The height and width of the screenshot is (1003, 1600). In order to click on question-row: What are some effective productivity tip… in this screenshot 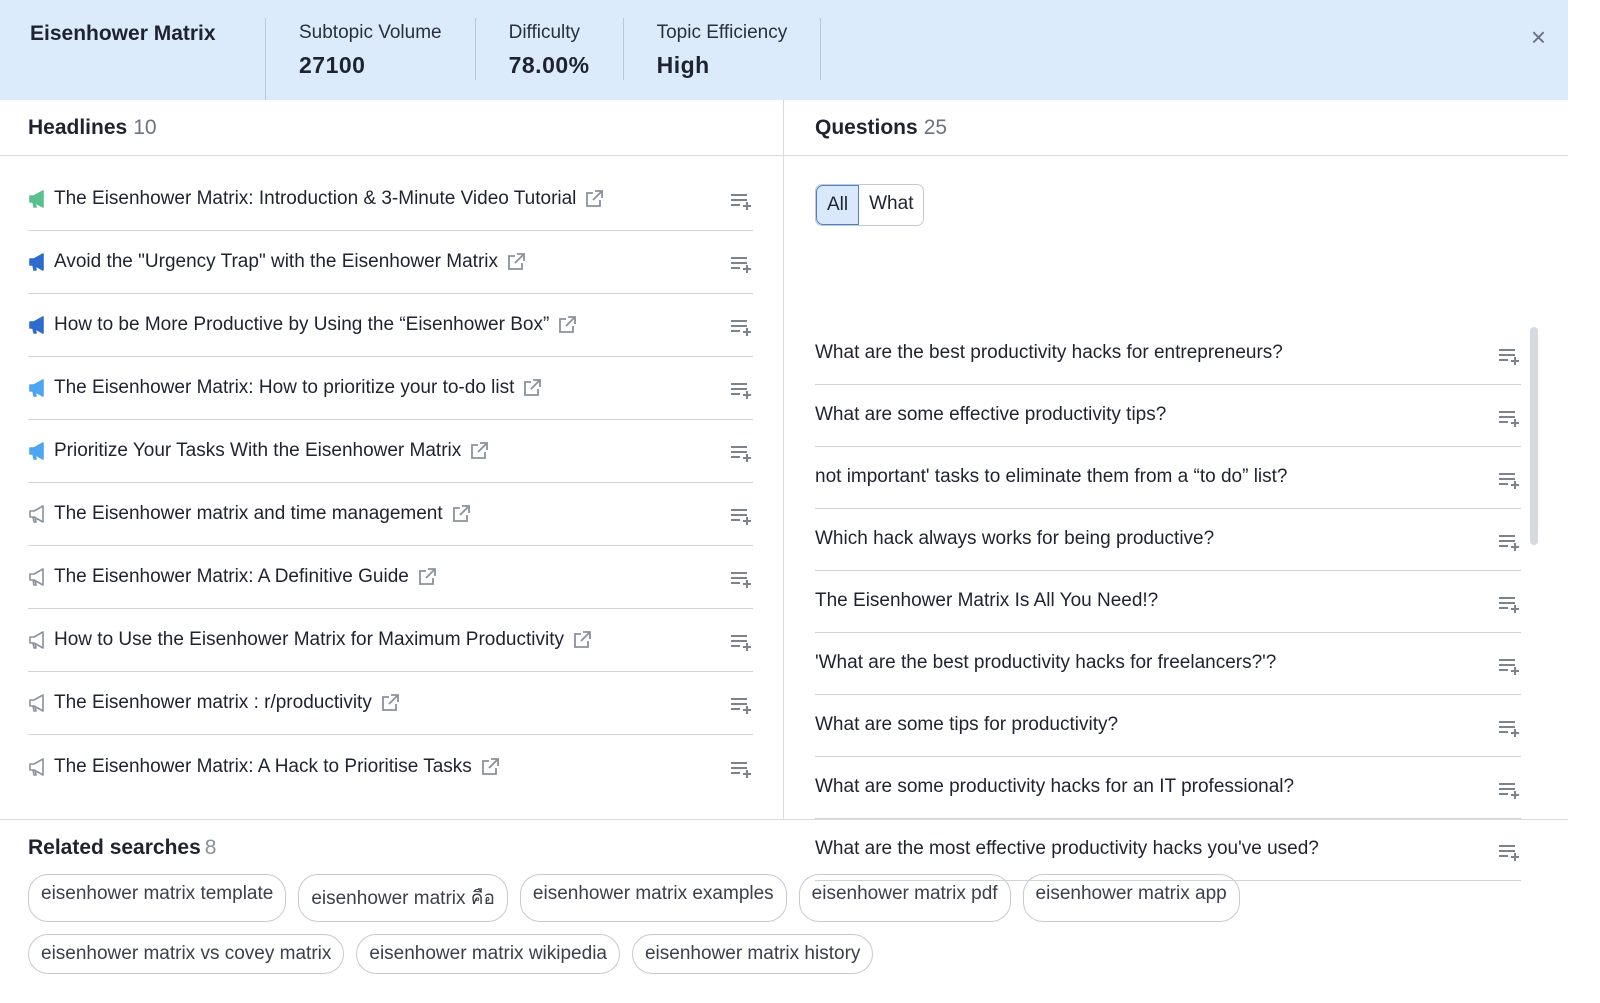, I will do `click(1168, 416)`.